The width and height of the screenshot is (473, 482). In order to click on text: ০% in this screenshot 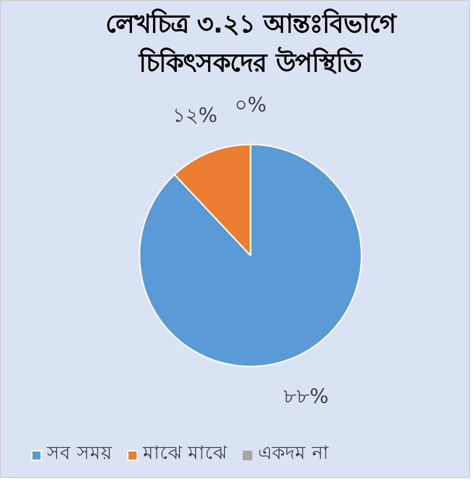, I will do `click(250, 104)`.